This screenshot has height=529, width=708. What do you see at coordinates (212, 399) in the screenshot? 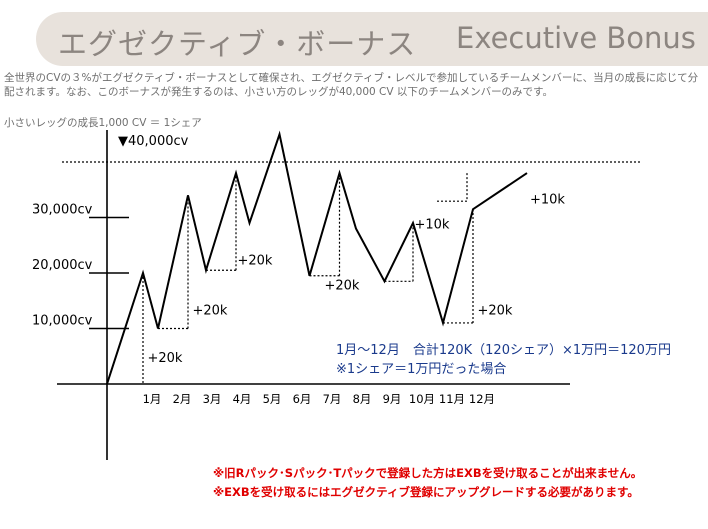
I see `month-label: 3月` at bounding box center [212, 399].